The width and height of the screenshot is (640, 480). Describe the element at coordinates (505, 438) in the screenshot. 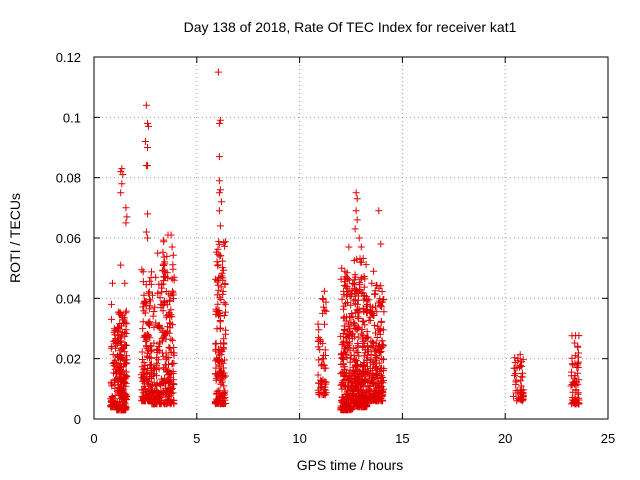

I see `x-tick-label: 20` at that location.